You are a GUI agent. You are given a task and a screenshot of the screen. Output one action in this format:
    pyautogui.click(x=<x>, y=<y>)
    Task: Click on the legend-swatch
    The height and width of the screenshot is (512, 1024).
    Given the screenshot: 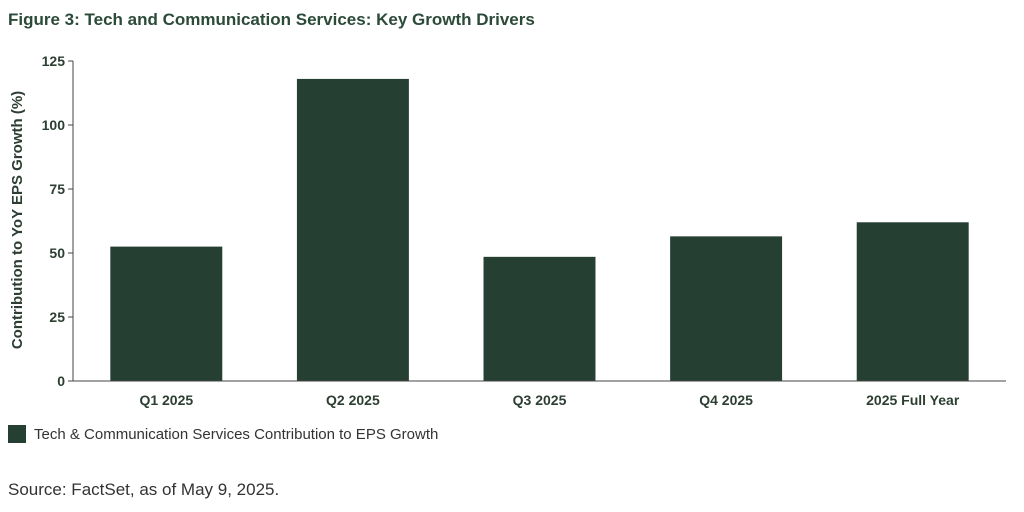 What is the action you would take?
    pyautogui.click(x=17, y=434)
    